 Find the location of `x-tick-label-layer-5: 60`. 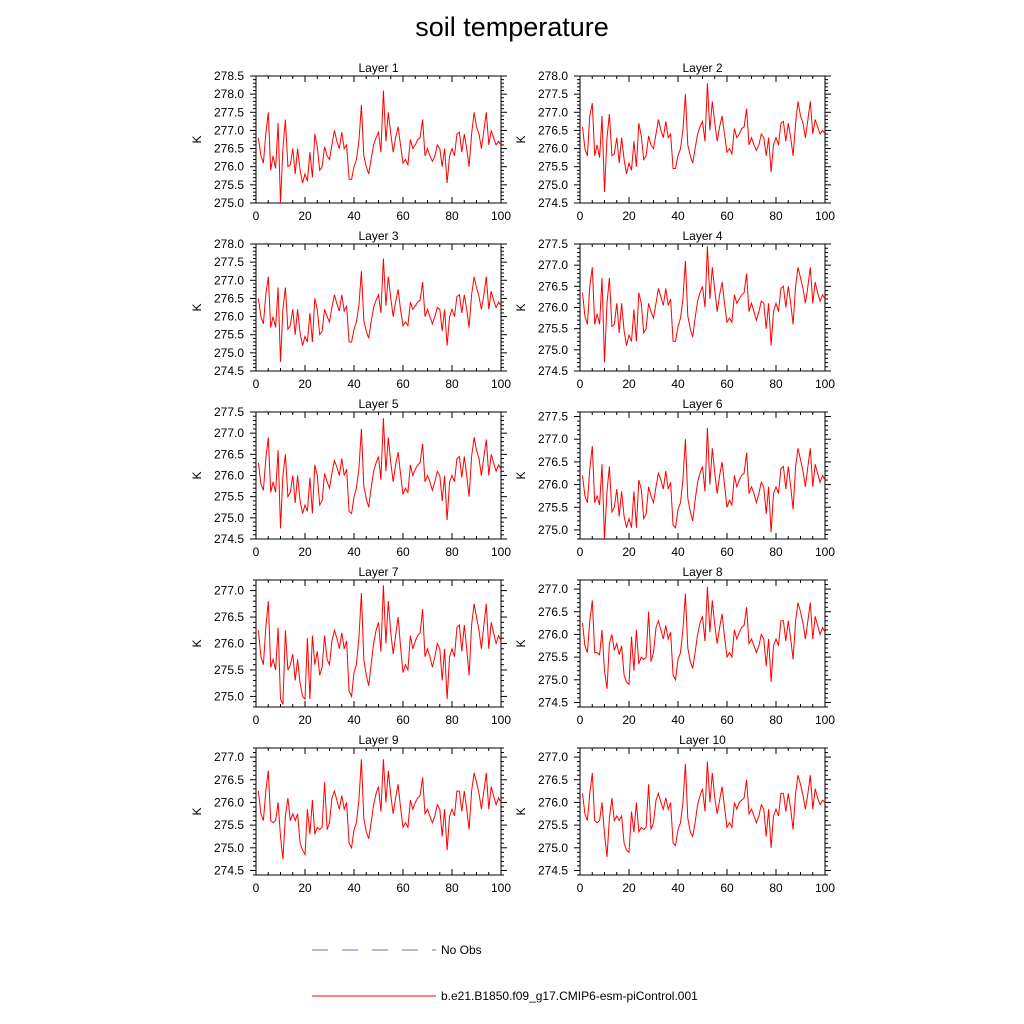

x-tick-label-layer-5: 60 is located at coordinates (403, 552).